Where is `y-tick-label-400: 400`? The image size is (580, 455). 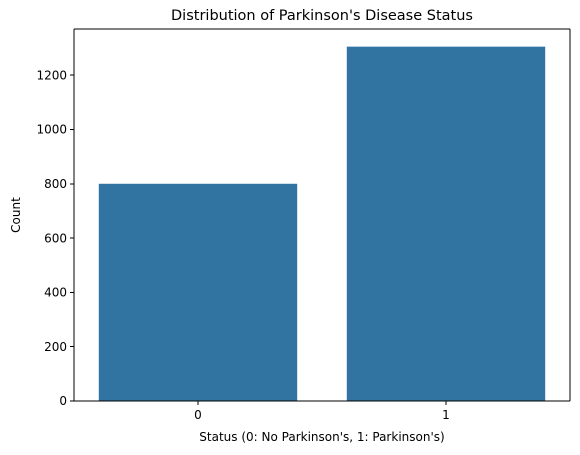 y-tick-label-400: 400 is located at coordinates (55, 293).